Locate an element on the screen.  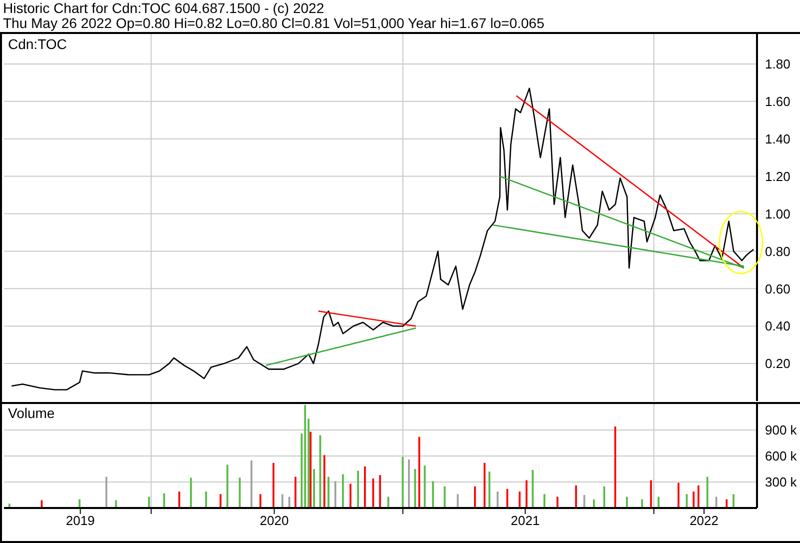
y-tick-label: 1.80 is located at coordinates (777, 64).